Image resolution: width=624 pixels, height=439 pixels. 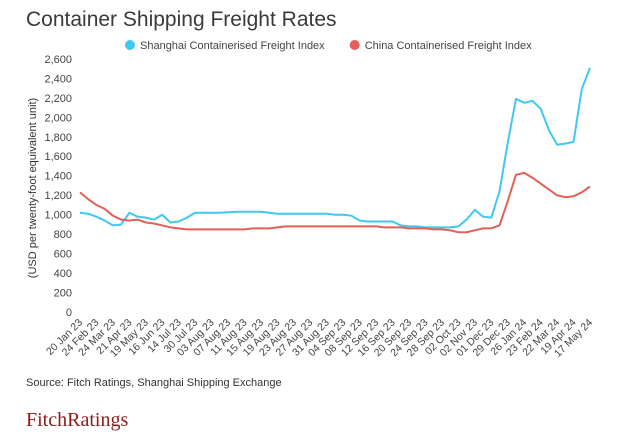 I want to click on y-tick-label: 0, so click(x=69, y=313).